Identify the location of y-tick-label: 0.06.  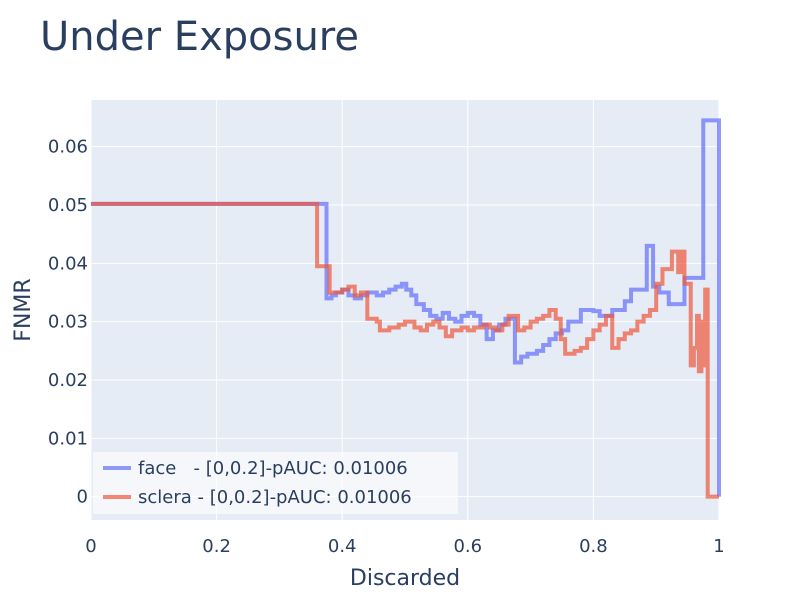
(68, 147).